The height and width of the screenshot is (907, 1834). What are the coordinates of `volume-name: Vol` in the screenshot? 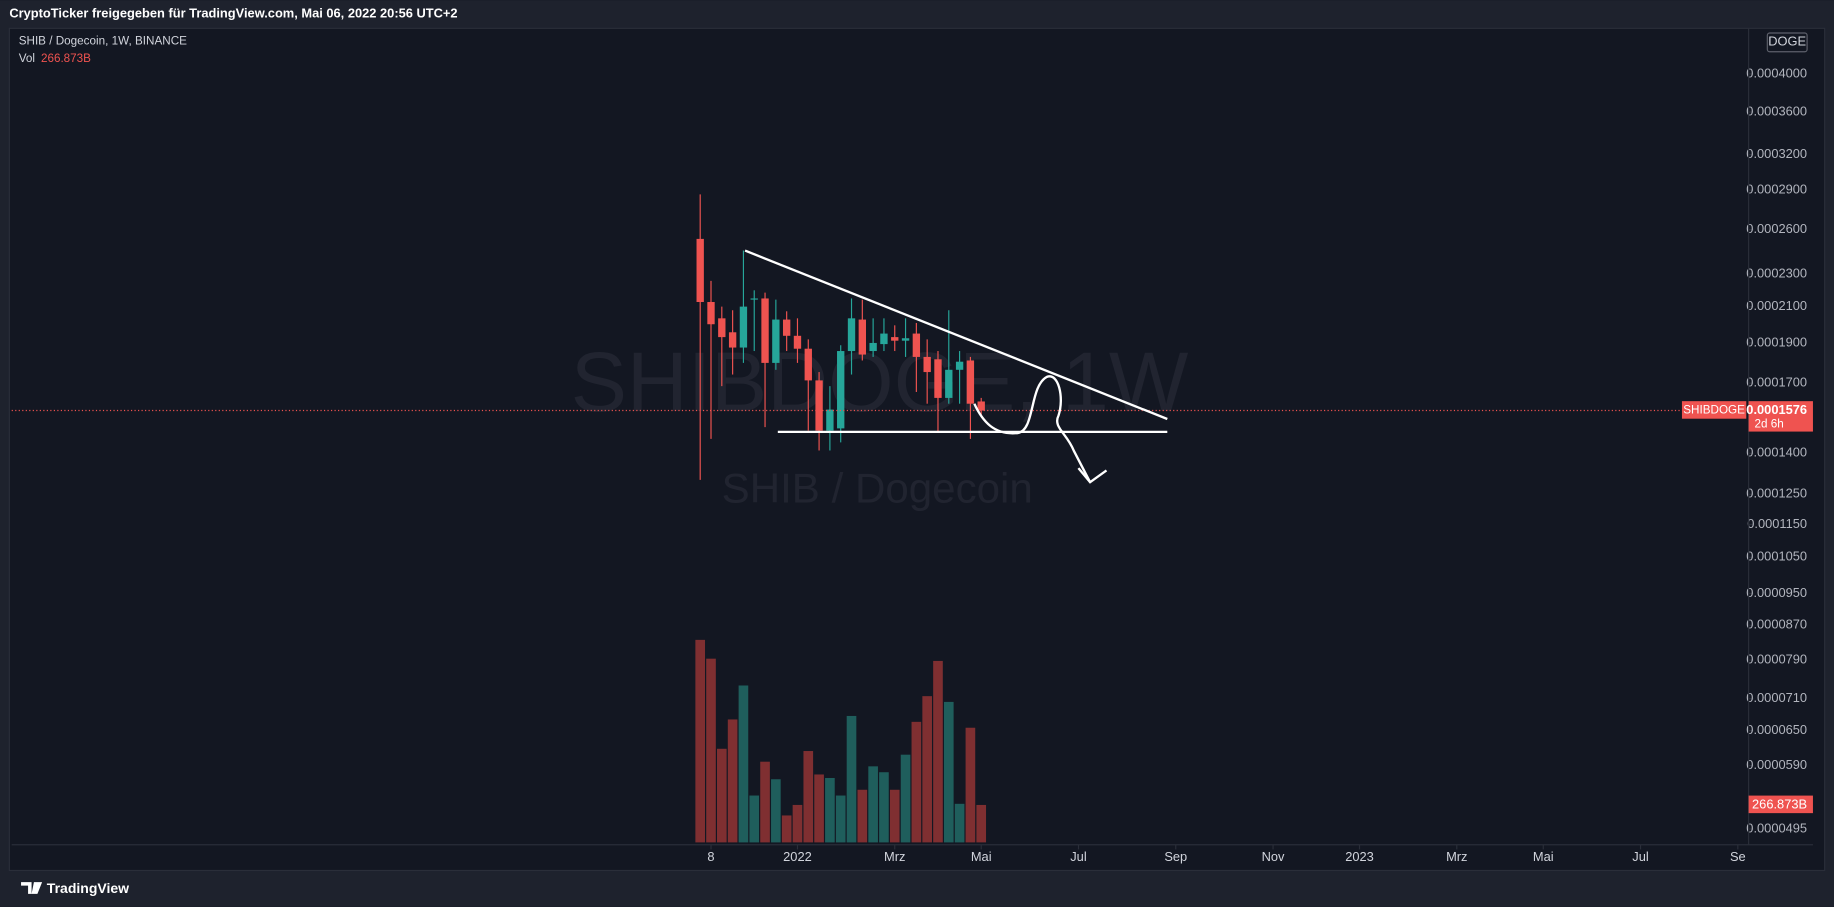 It's located at (27, 58).